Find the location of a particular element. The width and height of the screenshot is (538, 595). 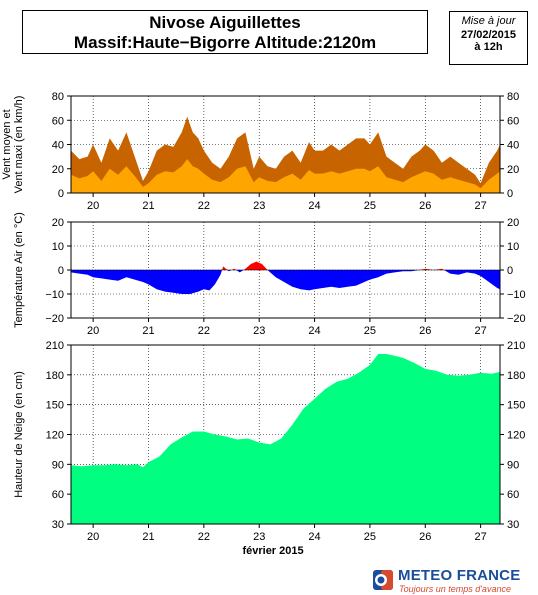

snow-xtick-label: 20 is located at coordinates (93, 537).